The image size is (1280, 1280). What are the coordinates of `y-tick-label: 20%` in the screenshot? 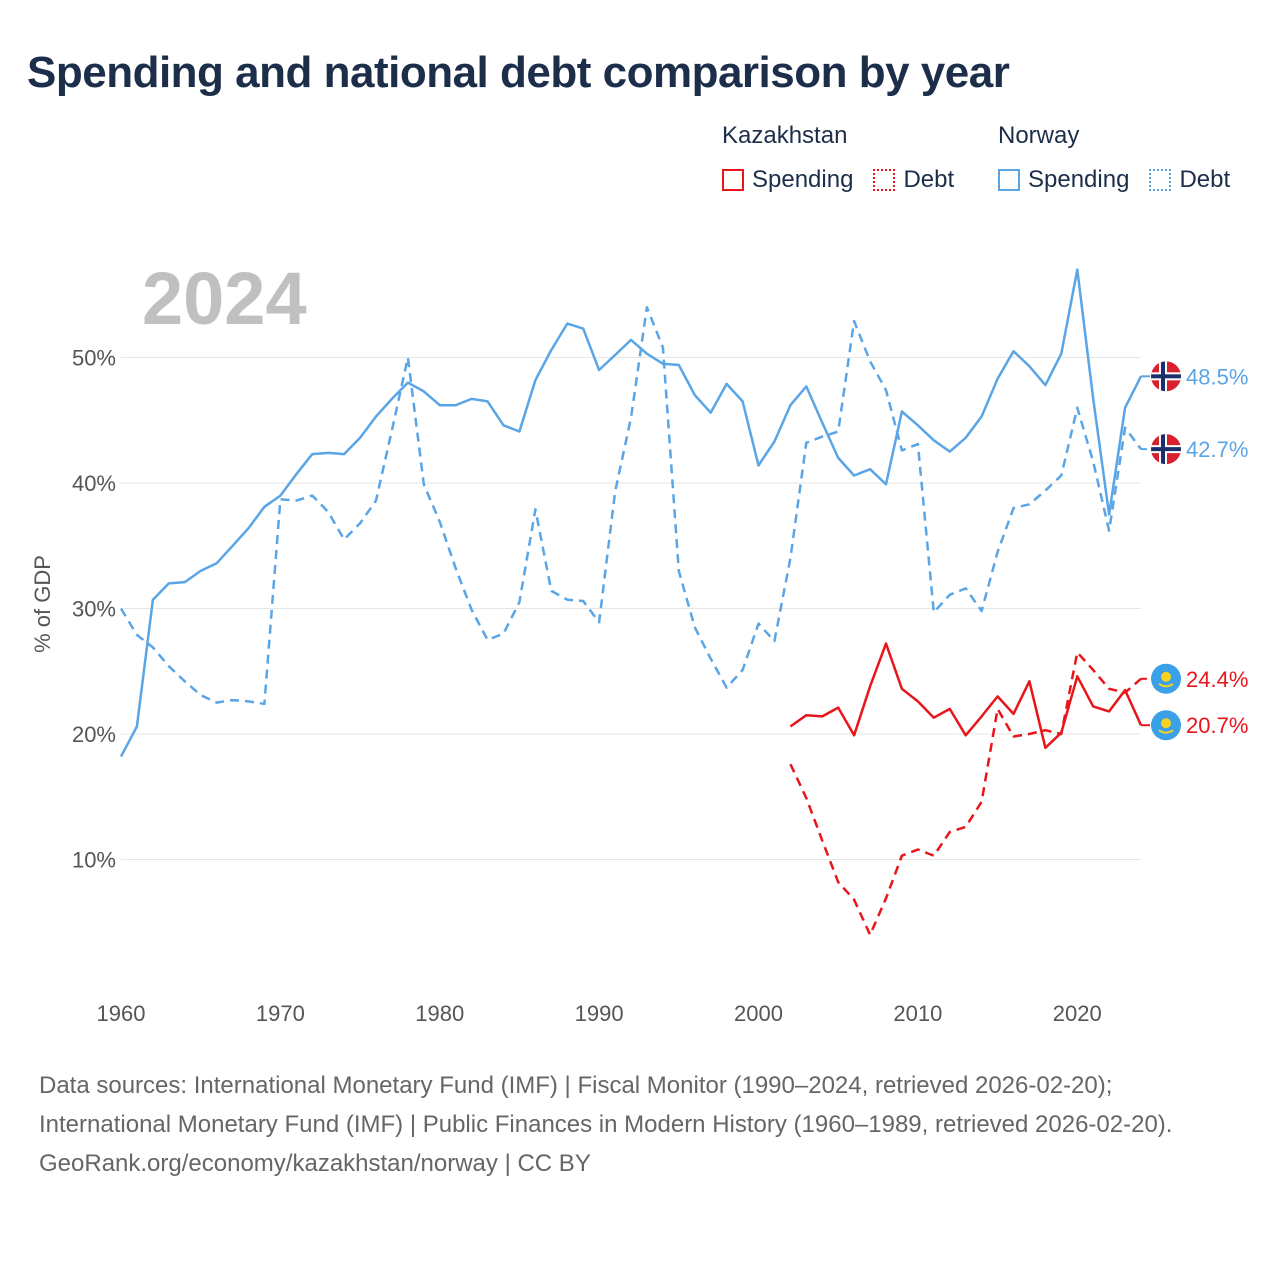 It's located at (94, 734).